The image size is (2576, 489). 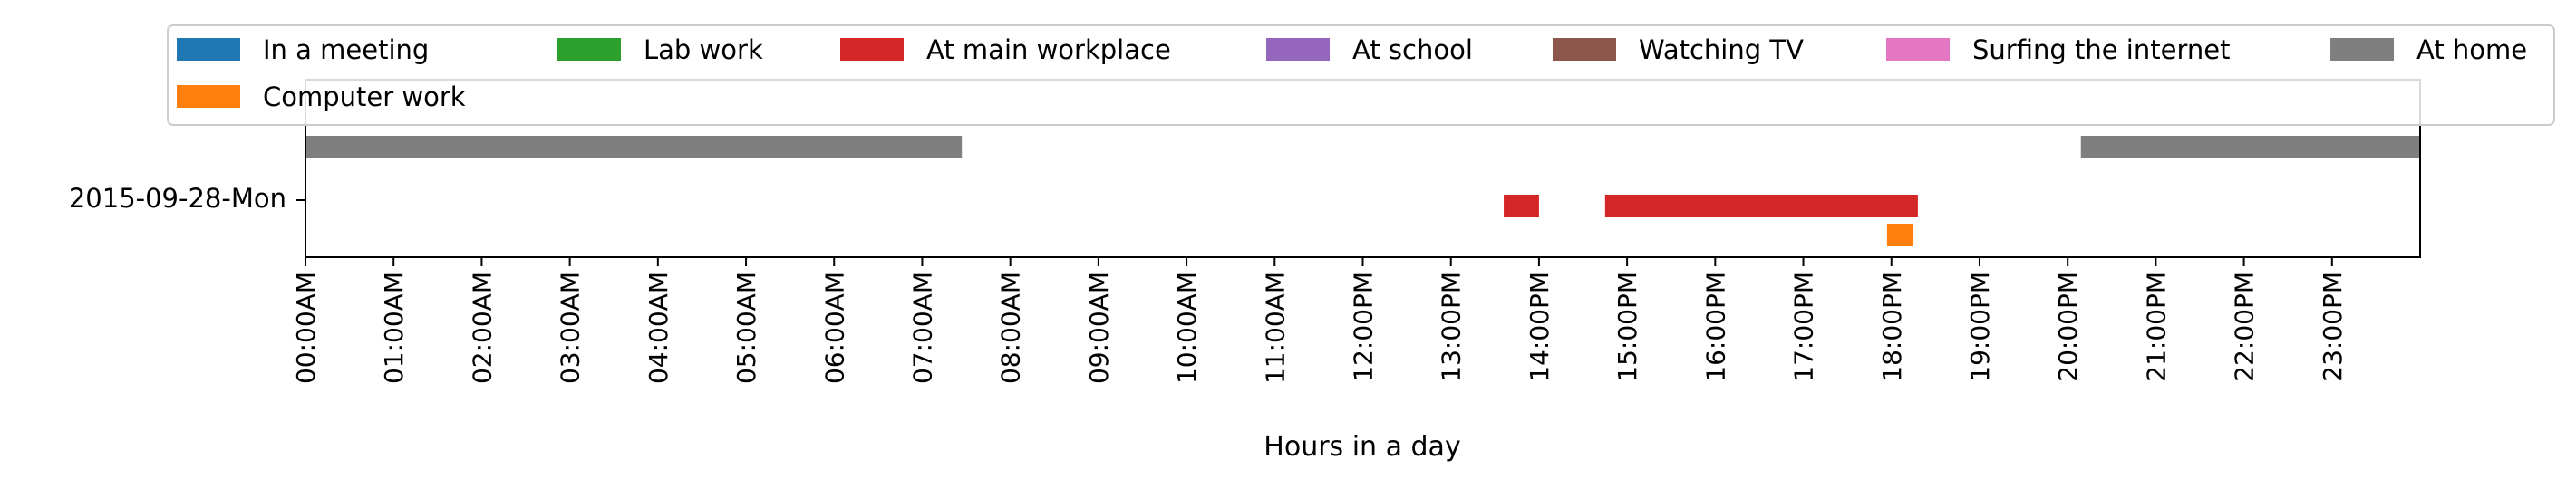 I want to click on x-tick-label: 15:00PM, so click(x=1627, y=327).